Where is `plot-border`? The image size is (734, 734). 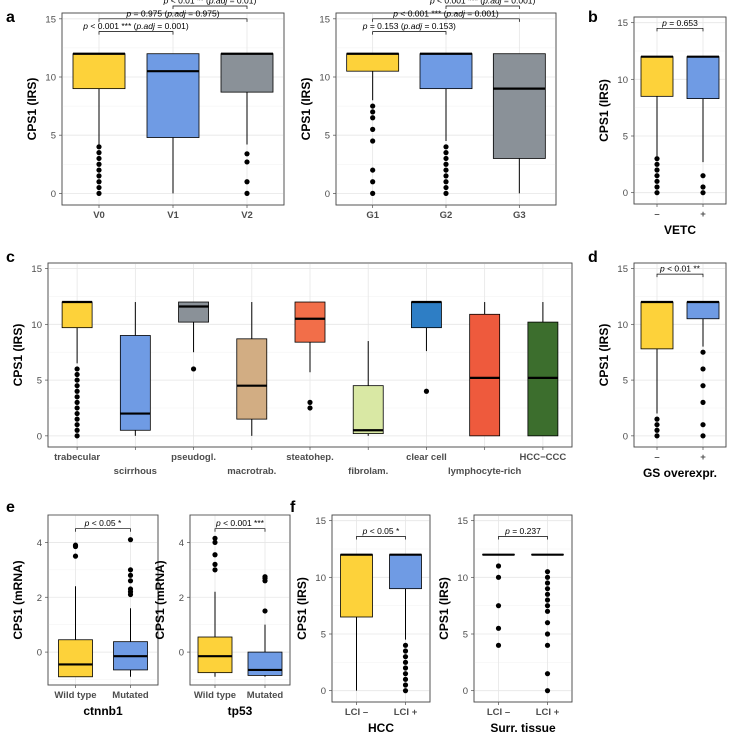
plot-border is located at coordinates (680, 355).